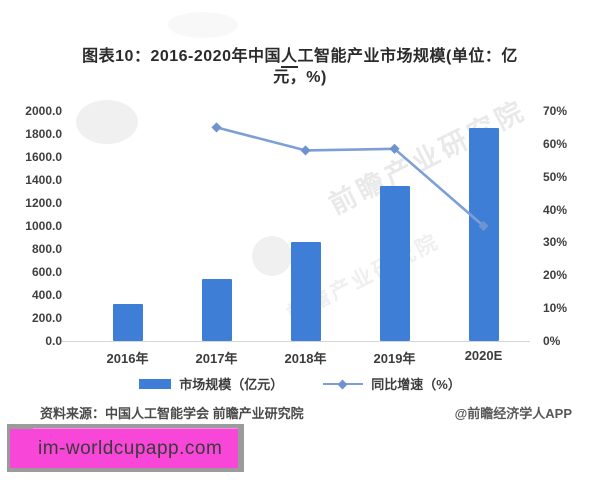 The image size is (600, 480). Describe the element at coordinates (289, 58) in the screenshot. I see `title-underlined-char: 人` at that location.